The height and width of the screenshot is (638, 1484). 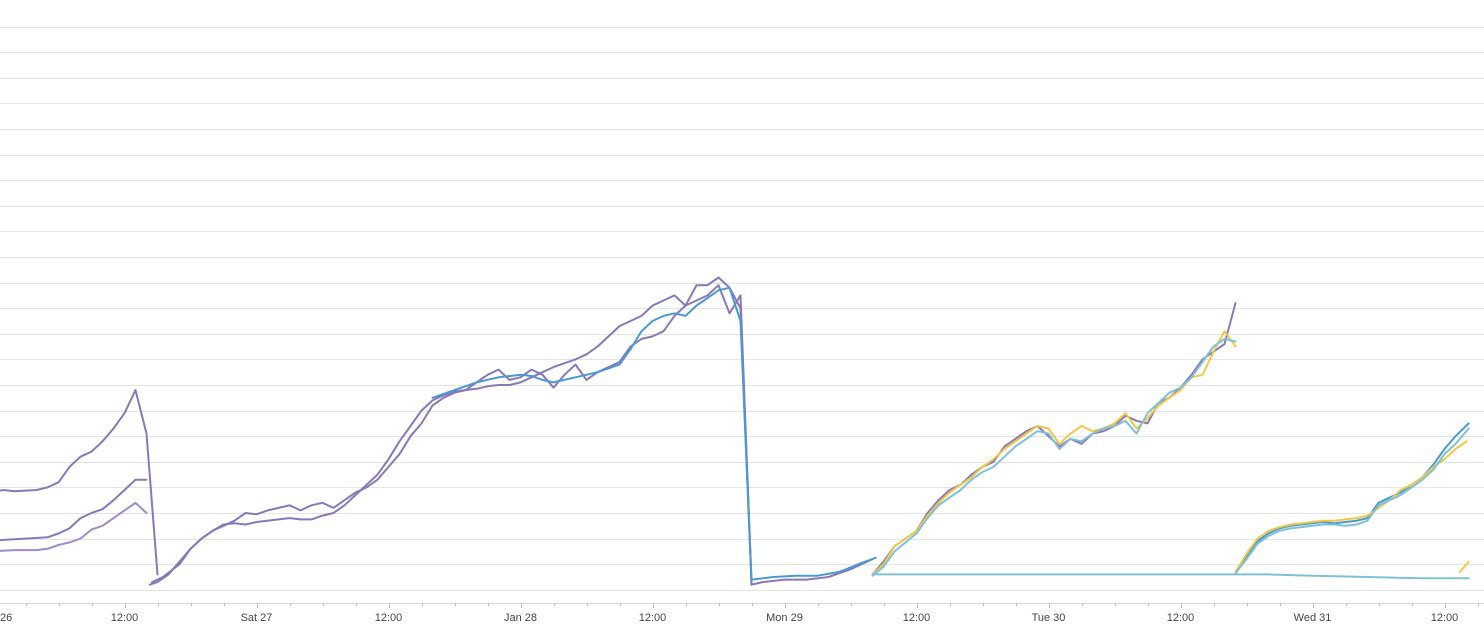 What do you see at coordinates (1313, 618) in the screenshot?
I see `x-tick-label: Wed 31` at bounding box center [1313, 618].